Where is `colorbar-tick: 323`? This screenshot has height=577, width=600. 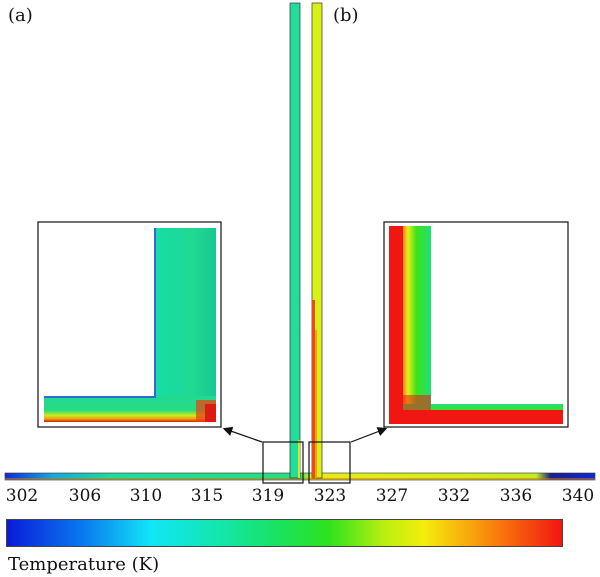
colorbar-tick: 323 is located at coordinates (330, 496).